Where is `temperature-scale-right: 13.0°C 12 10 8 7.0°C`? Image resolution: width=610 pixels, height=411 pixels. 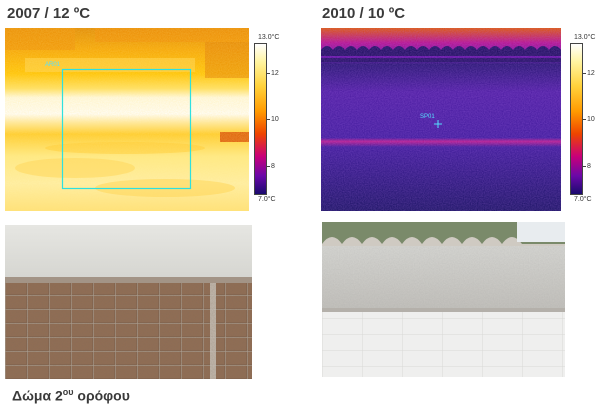
temperature-scale-right: 13.0°C 12 10 8 7.0°C is located at coordinates (588, 120).